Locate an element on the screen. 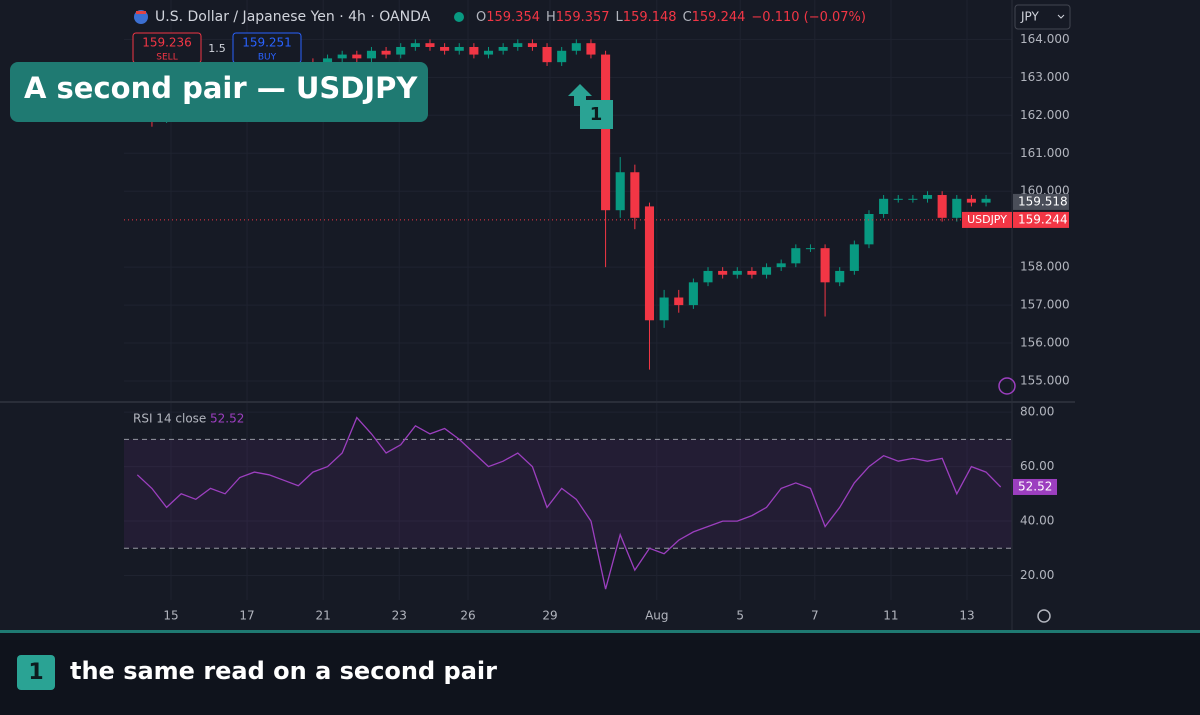 Image resolution: width=1200 pixels, height=715 pixels. c-label: C is located at coordinates (687, 17).